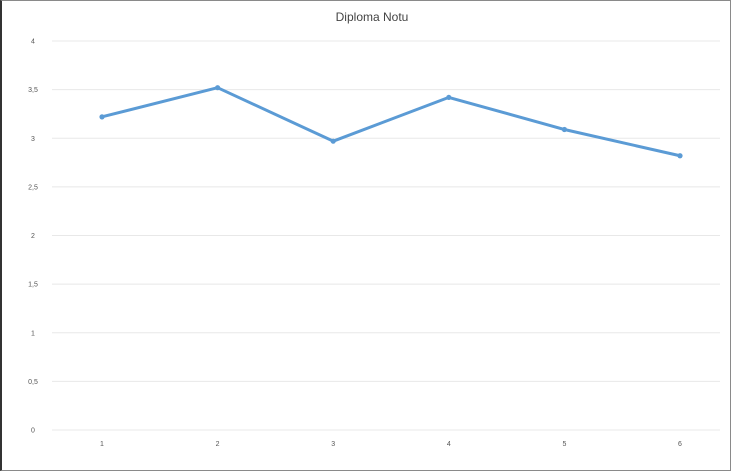 The height and width of the screenshot is (474, 734). What do you see at coordinates (564, 444) in the screenshot?
I see `x-tick-label: 5` at bounding box center [564, 444].